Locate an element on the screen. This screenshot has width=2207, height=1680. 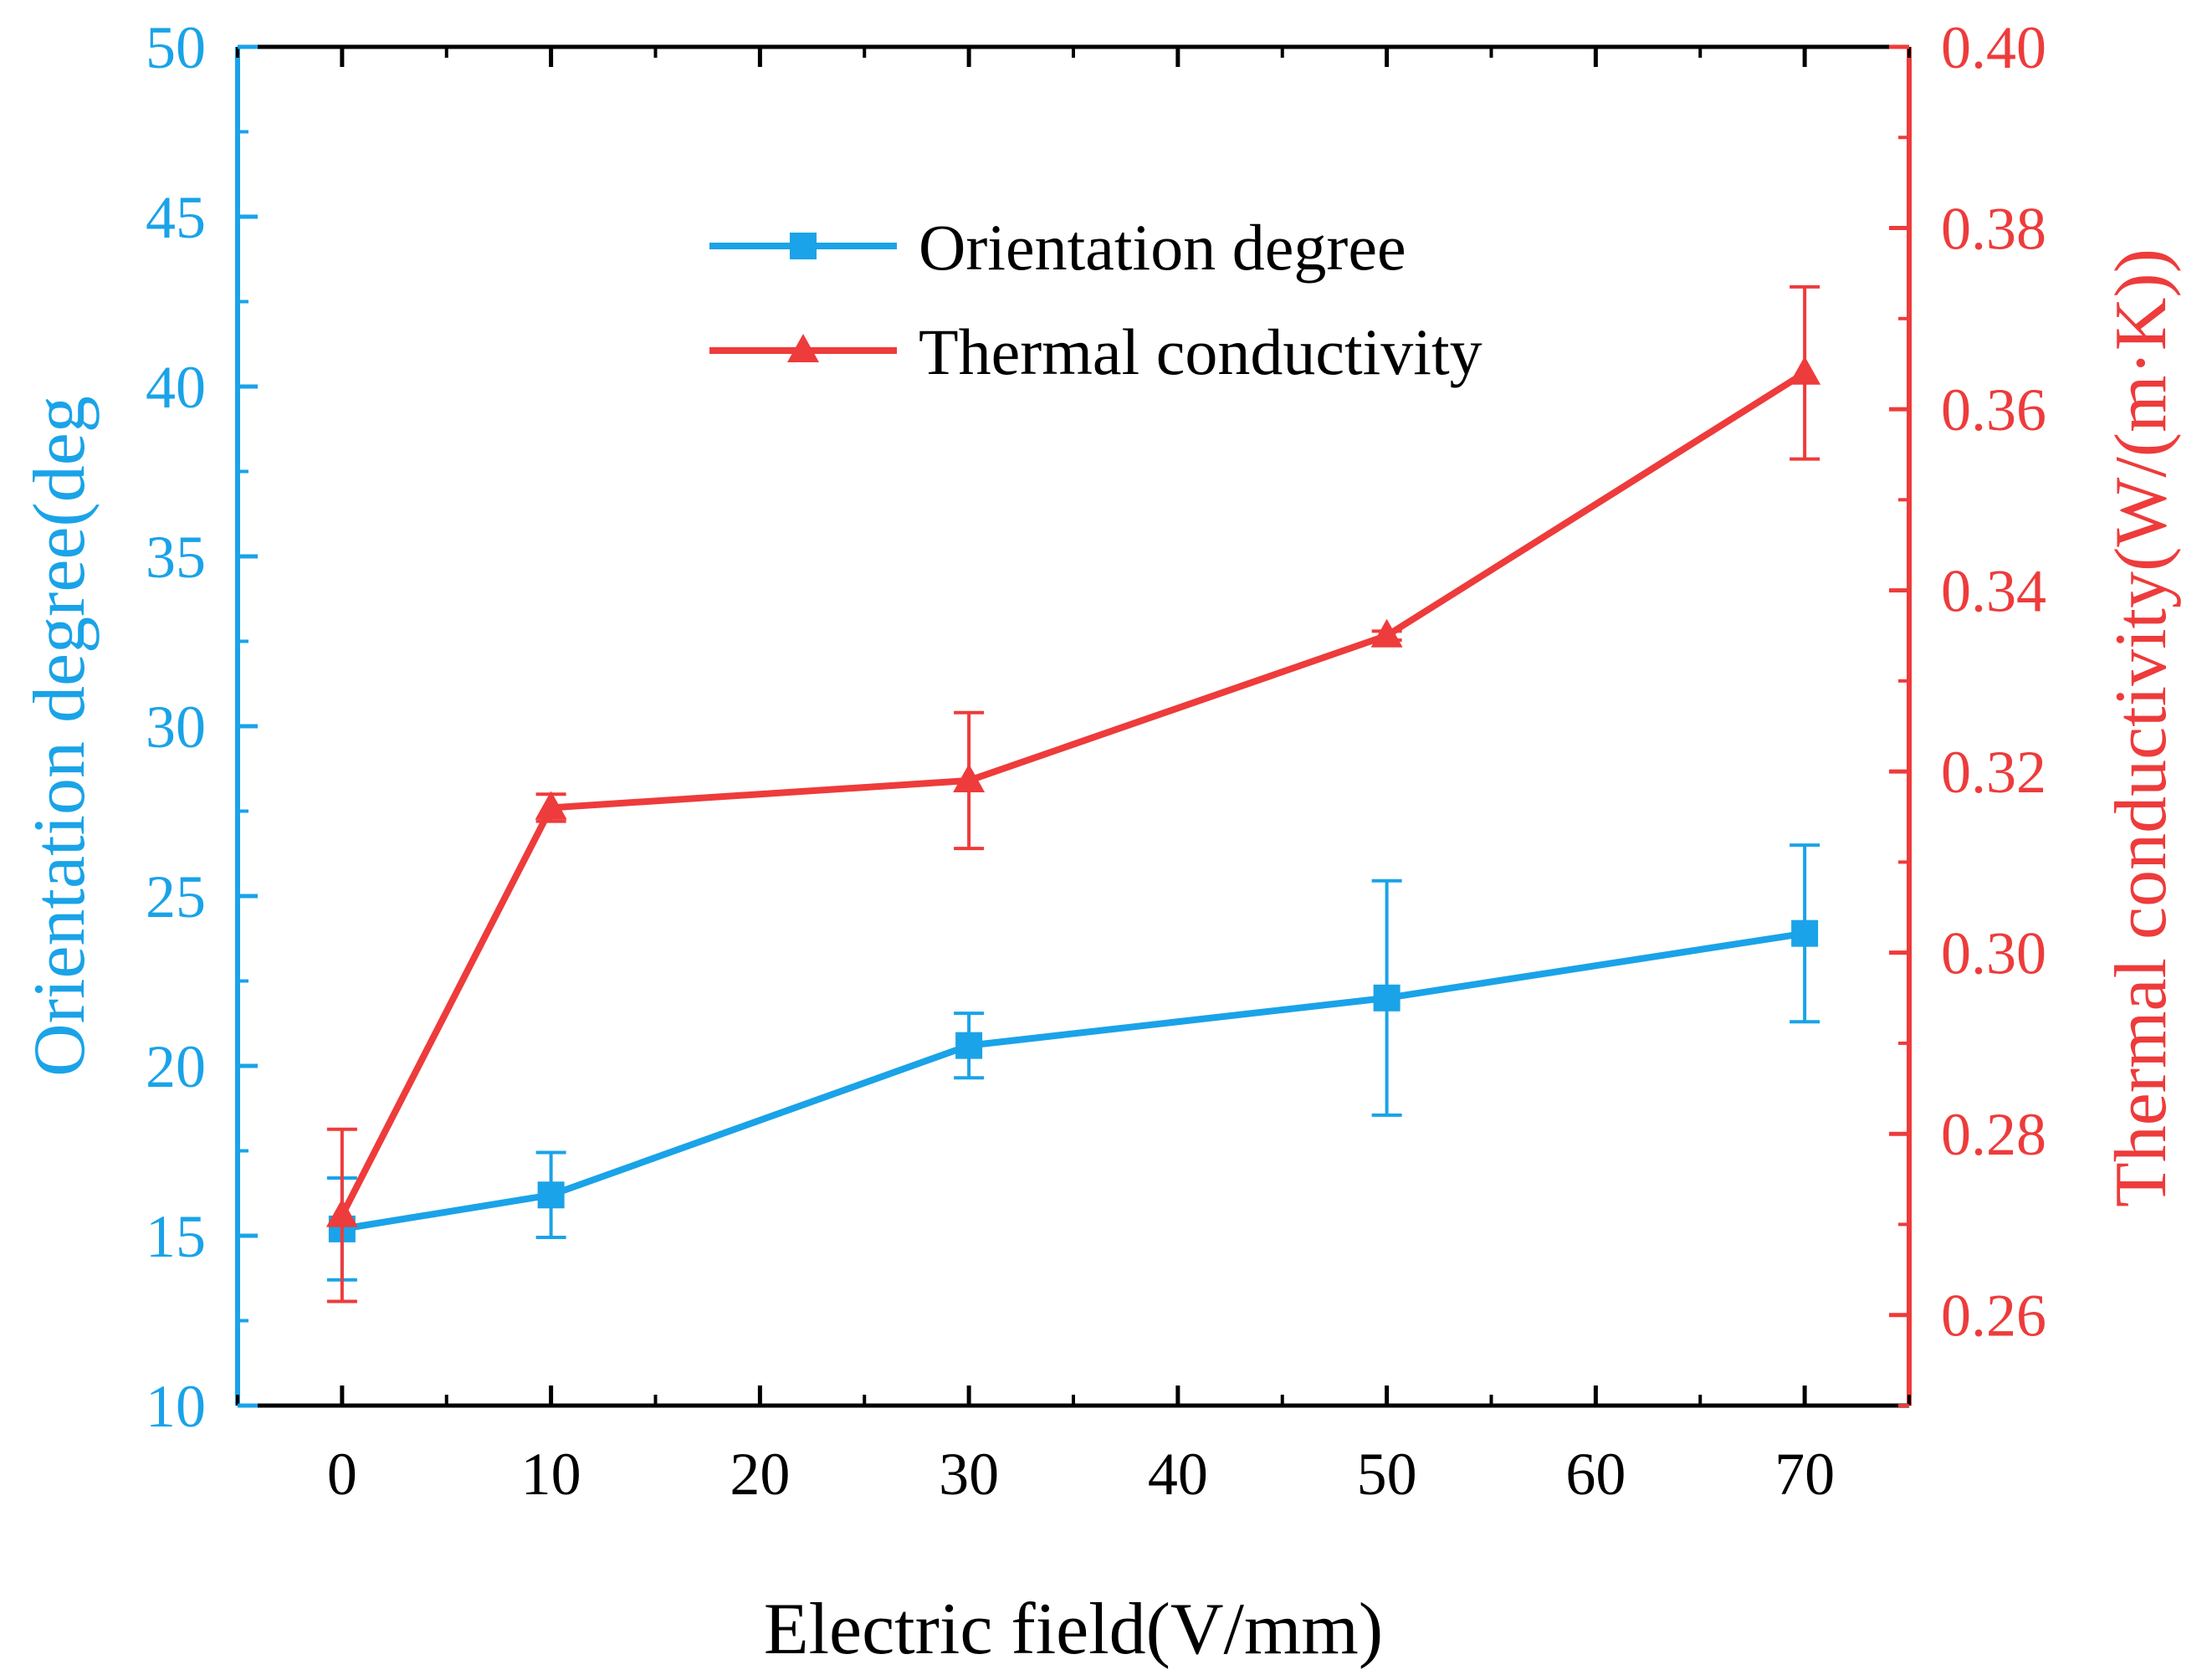
left-y-tick-label: 45 is located at coordinates (176, 218).